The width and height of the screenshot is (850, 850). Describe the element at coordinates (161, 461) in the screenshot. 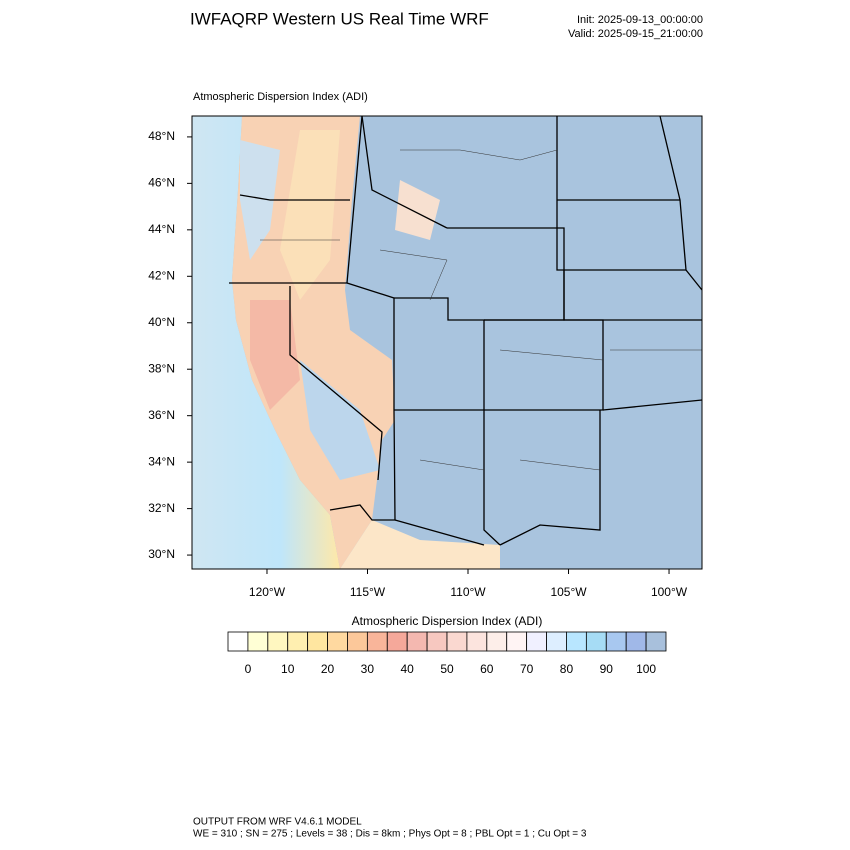

I see `y-tick-label: 34°N` at that location.